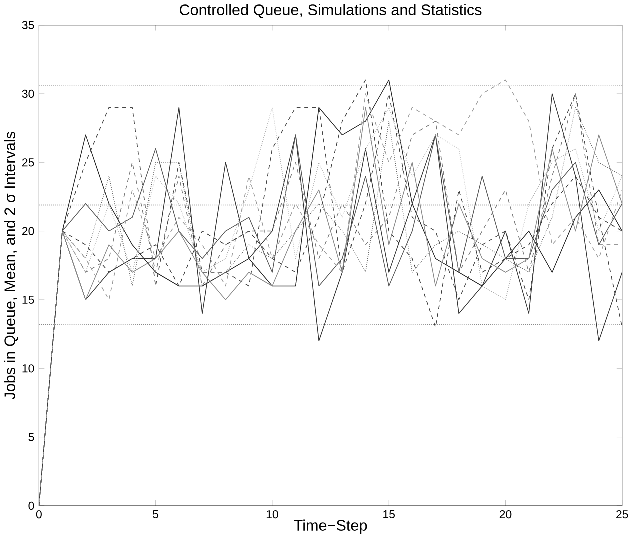  What do you see at coordinates (31, 437) in the screenshot?
I see `y-tick-label: 5` at bounding box center [31, 437].